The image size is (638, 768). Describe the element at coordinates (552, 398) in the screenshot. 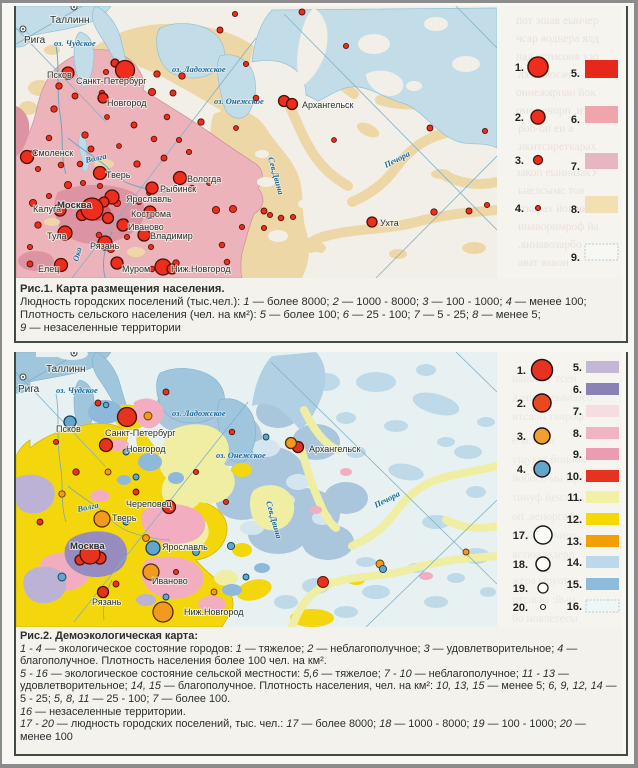

I see `svg-text: д ешыв еынбосо` at that location.